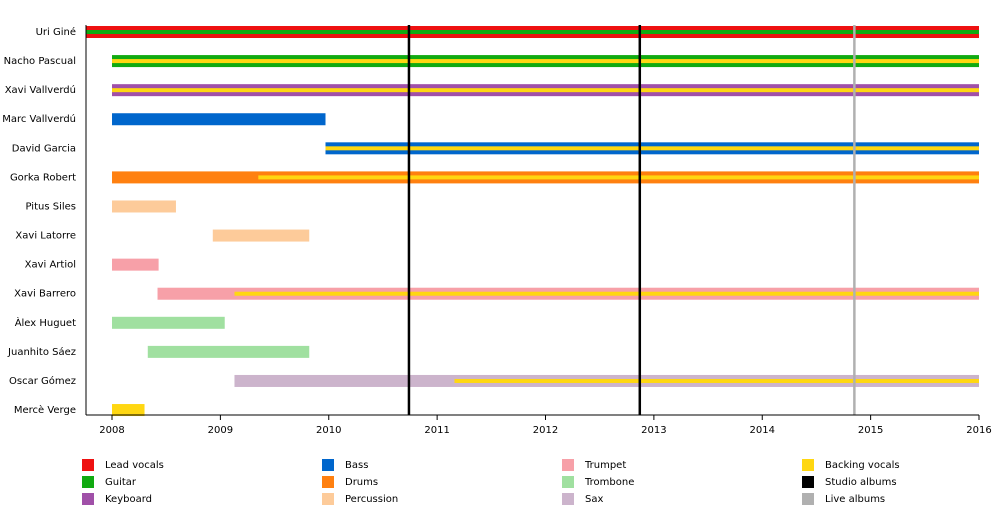  I want to click on legend-label: Studio albums, so click(861, 482).